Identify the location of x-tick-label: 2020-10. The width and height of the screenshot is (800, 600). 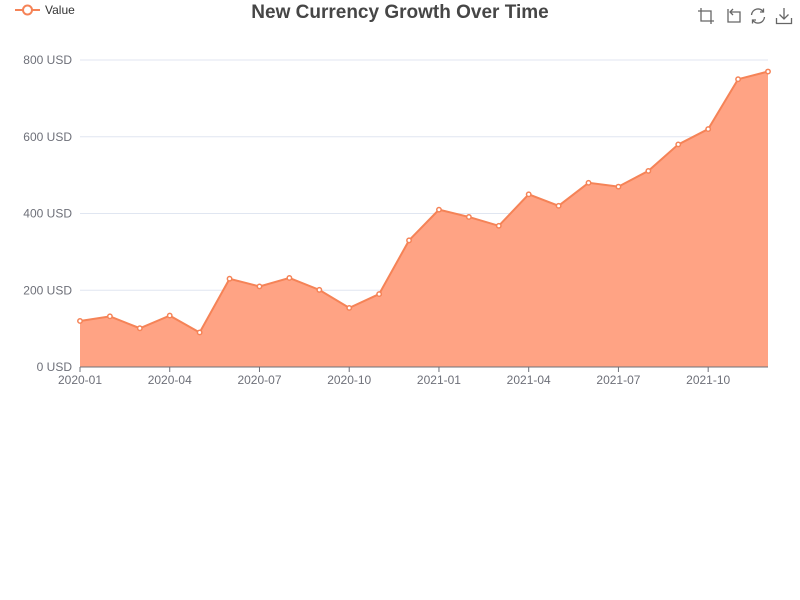
(349, 380).